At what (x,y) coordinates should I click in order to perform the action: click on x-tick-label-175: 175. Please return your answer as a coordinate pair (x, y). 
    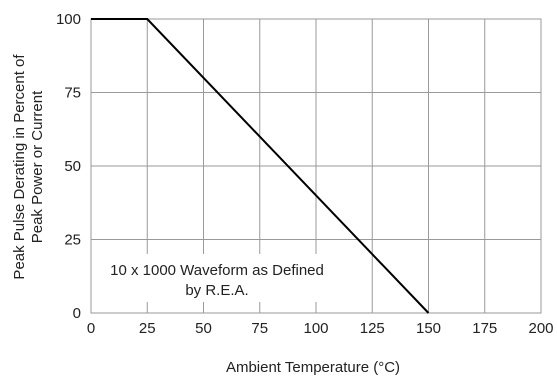
    Looking at the image, I should click on (484, 328).